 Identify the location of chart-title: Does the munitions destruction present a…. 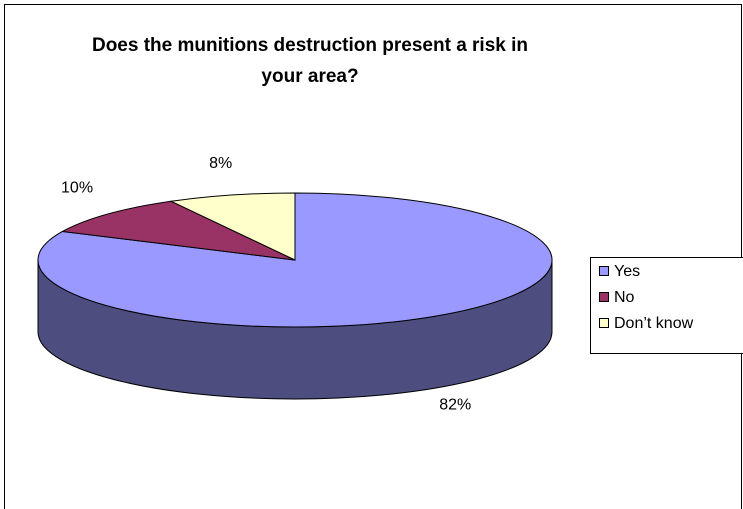
(310, 61).